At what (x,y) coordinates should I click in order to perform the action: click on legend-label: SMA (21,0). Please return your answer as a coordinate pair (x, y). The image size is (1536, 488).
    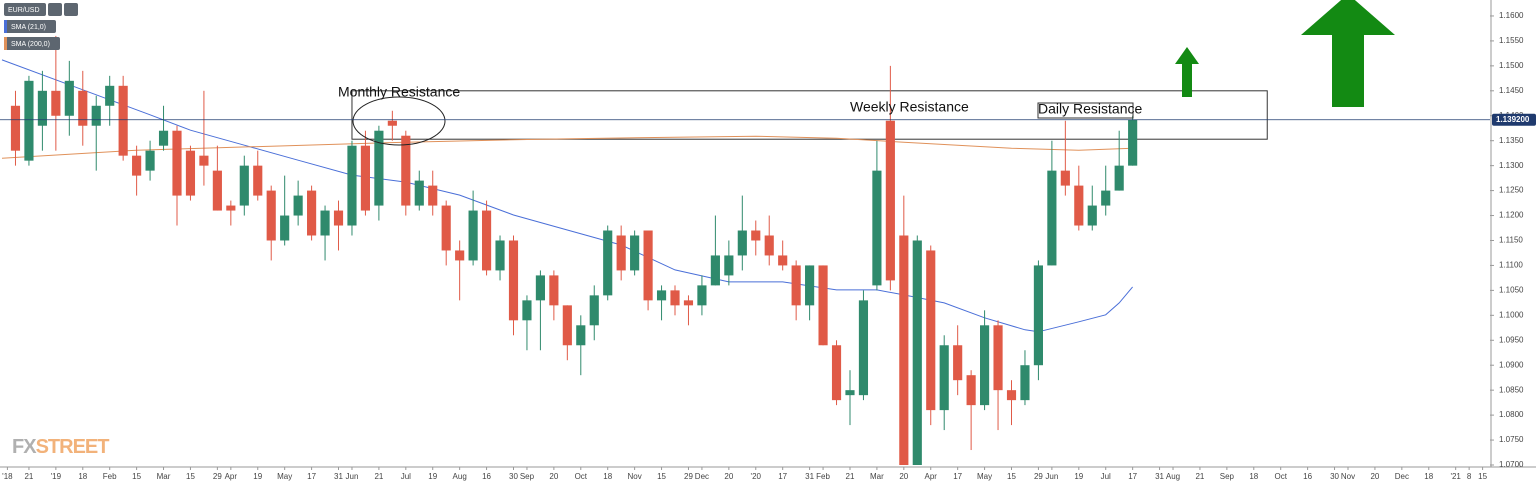
    Looking at the image, I should click on (28, 27).